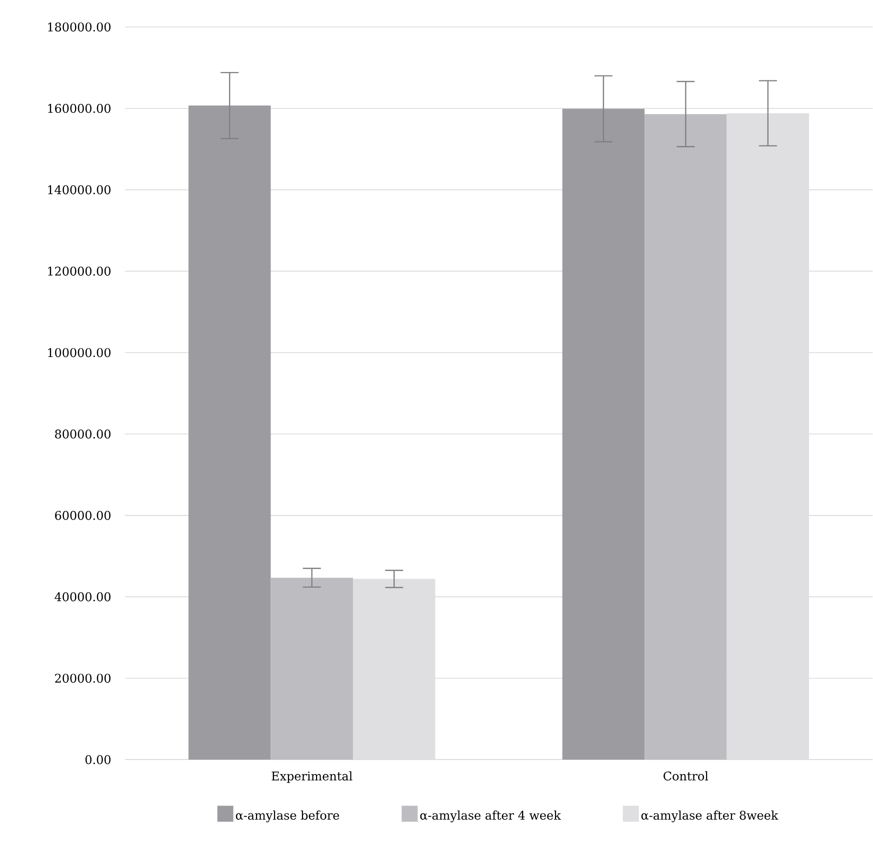 Image resolution: width=873 pixels, height=842 pixels. Describe the element at coordinates (312, 777) in the screenshot. I see `x-tick-label: Experimental` at that location.